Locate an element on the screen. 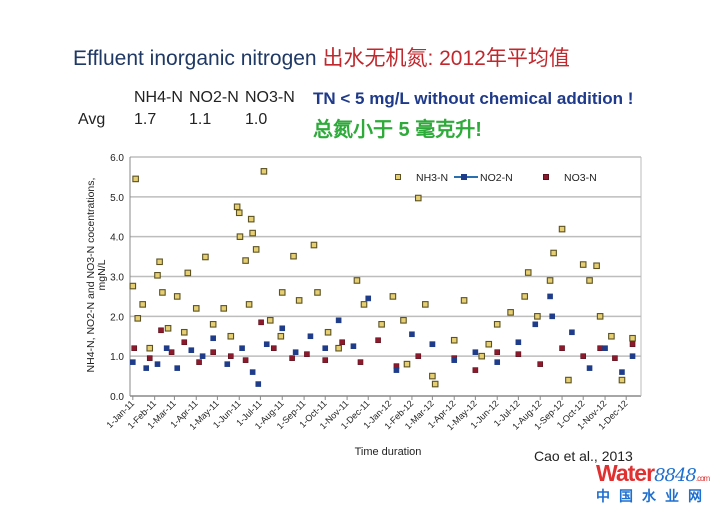  watermark-chinese: 中国水业网 is located at coordinates (653, 496).